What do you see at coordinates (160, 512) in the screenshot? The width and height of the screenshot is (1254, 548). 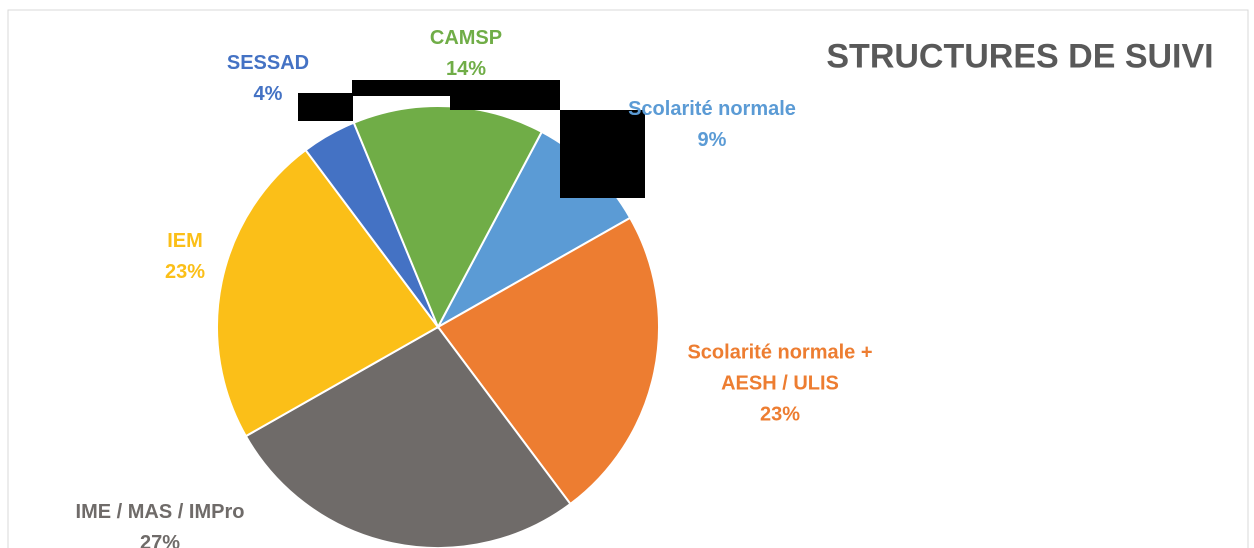 I see `category-label: IME / MAS / IMPro` at bounding box center [160, 512].